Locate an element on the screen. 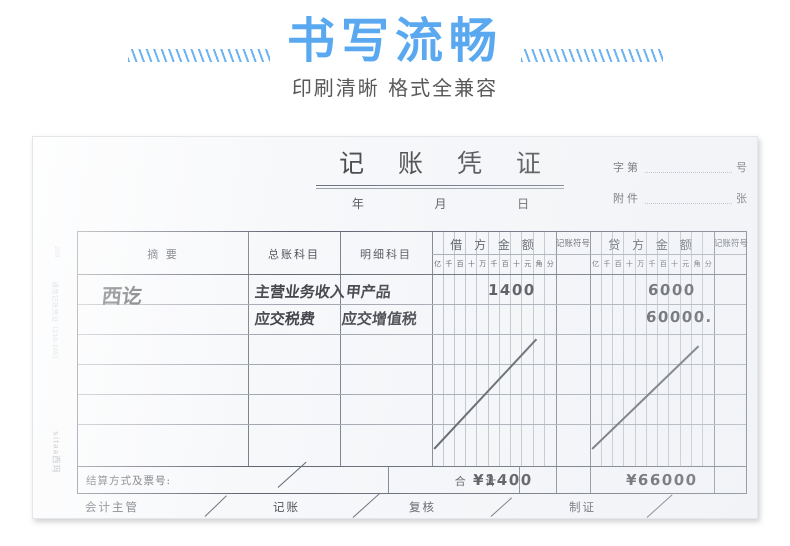  attachment-input is located at coordinates (688, 203).